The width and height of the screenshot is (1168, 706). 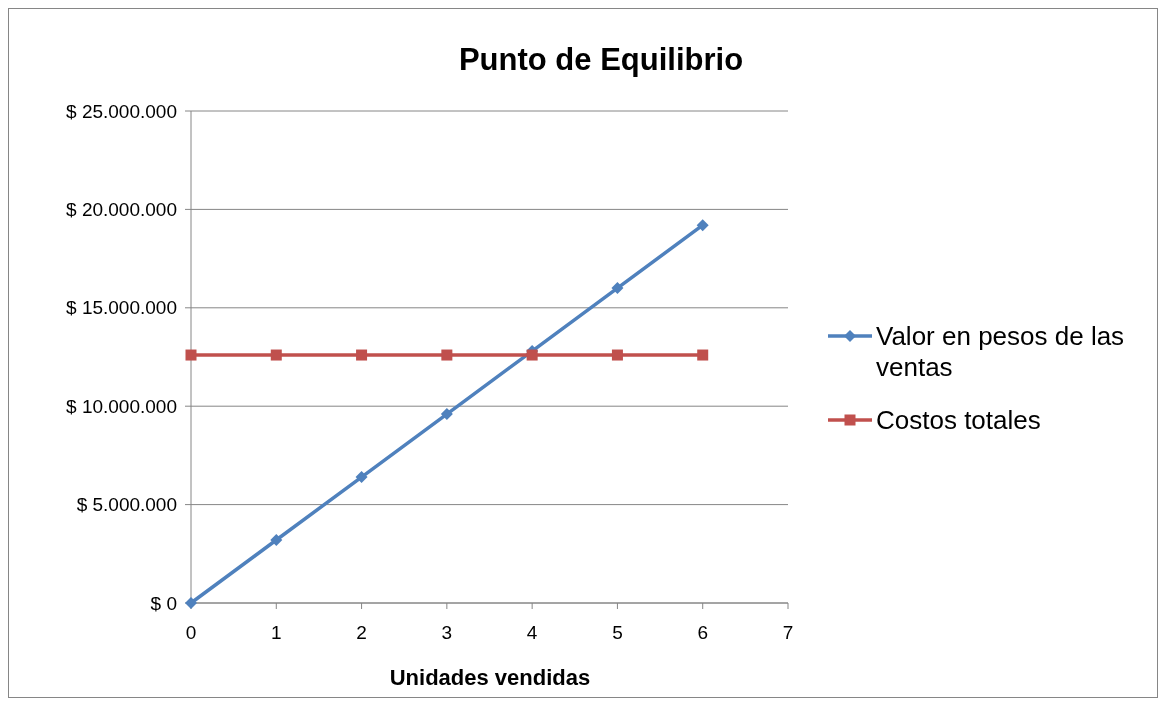 What do you see at coordinates (490, 677) in the screenshot?
I see `x-axis-title: Unidades vendidas` at bounding box center [490, 677].